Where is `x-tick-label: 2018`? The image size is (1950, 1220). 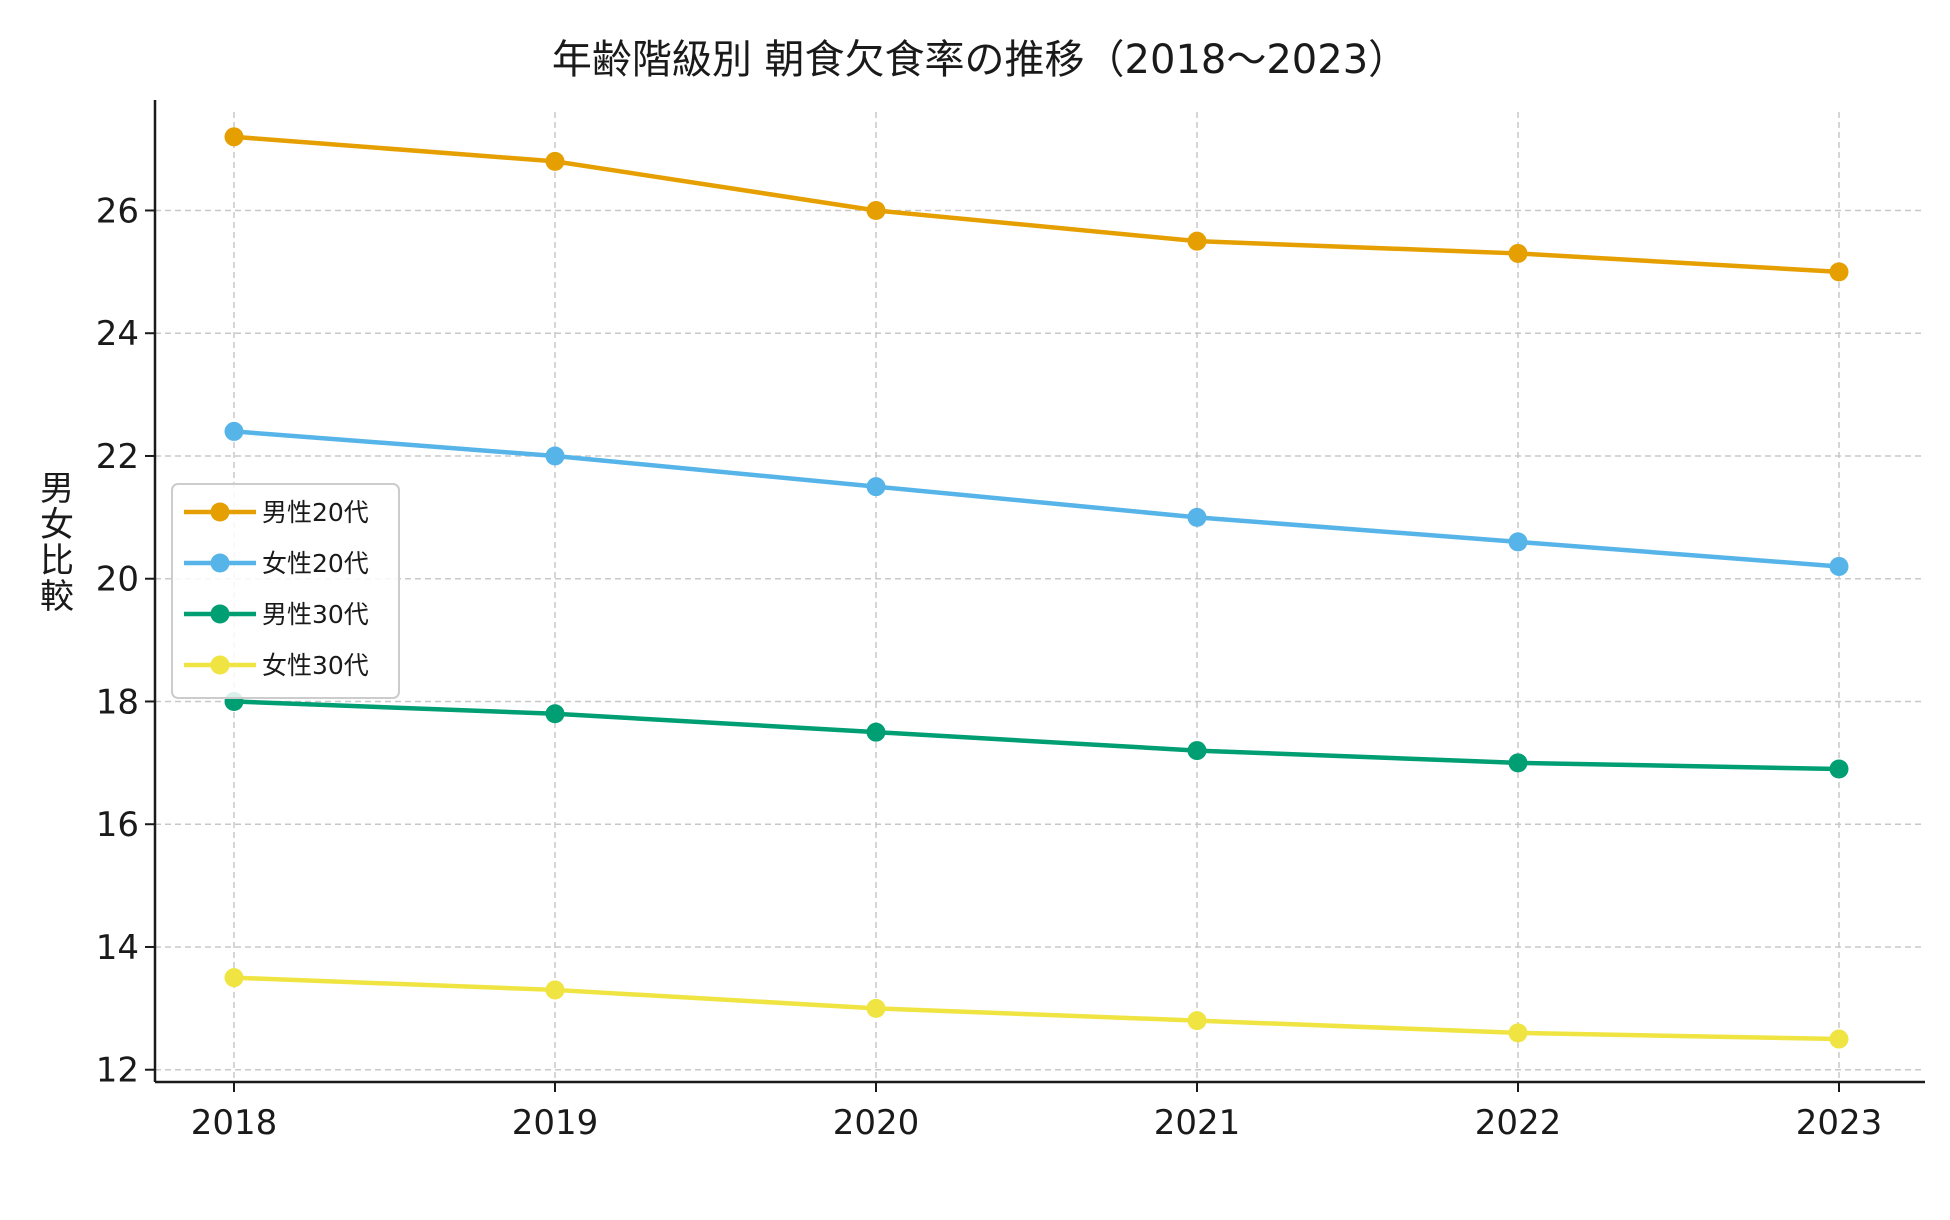
x-tick-label: 2018 is located at coordinates (234, 1123).